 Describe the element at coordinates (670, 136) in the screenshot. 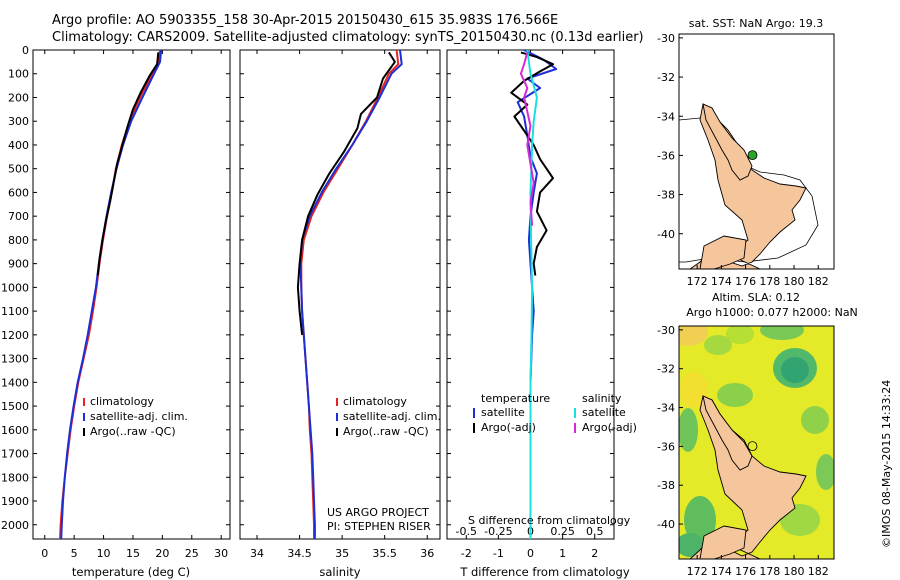

I see `sst-map-lat-axis: -30 -32 -34 -36 -38 -40` at that location.